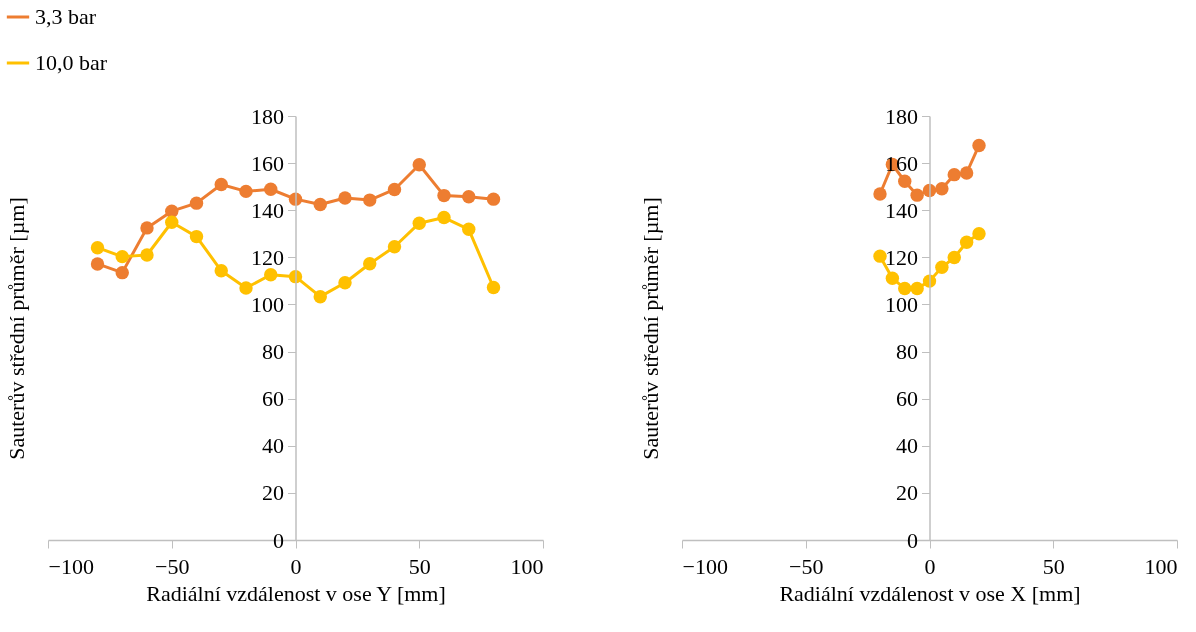  What do you see at coordinates (66, 16) in the screenshot?
I see `legend-label: 3,3 bar` at bounding box center [66, 16].